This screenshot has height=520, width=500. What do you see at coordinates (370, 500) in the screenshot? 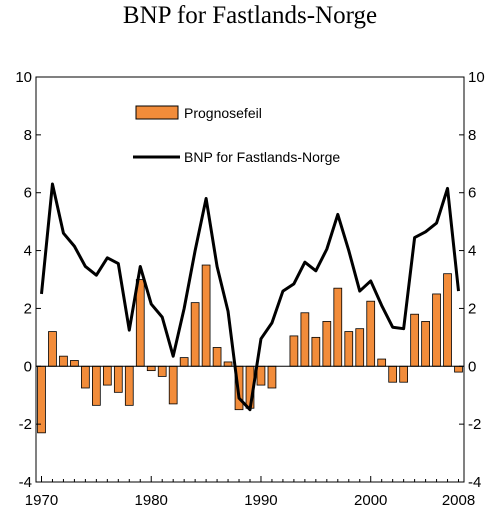
I see `x-tick-label: 2000` at bounding box center [370, 500].